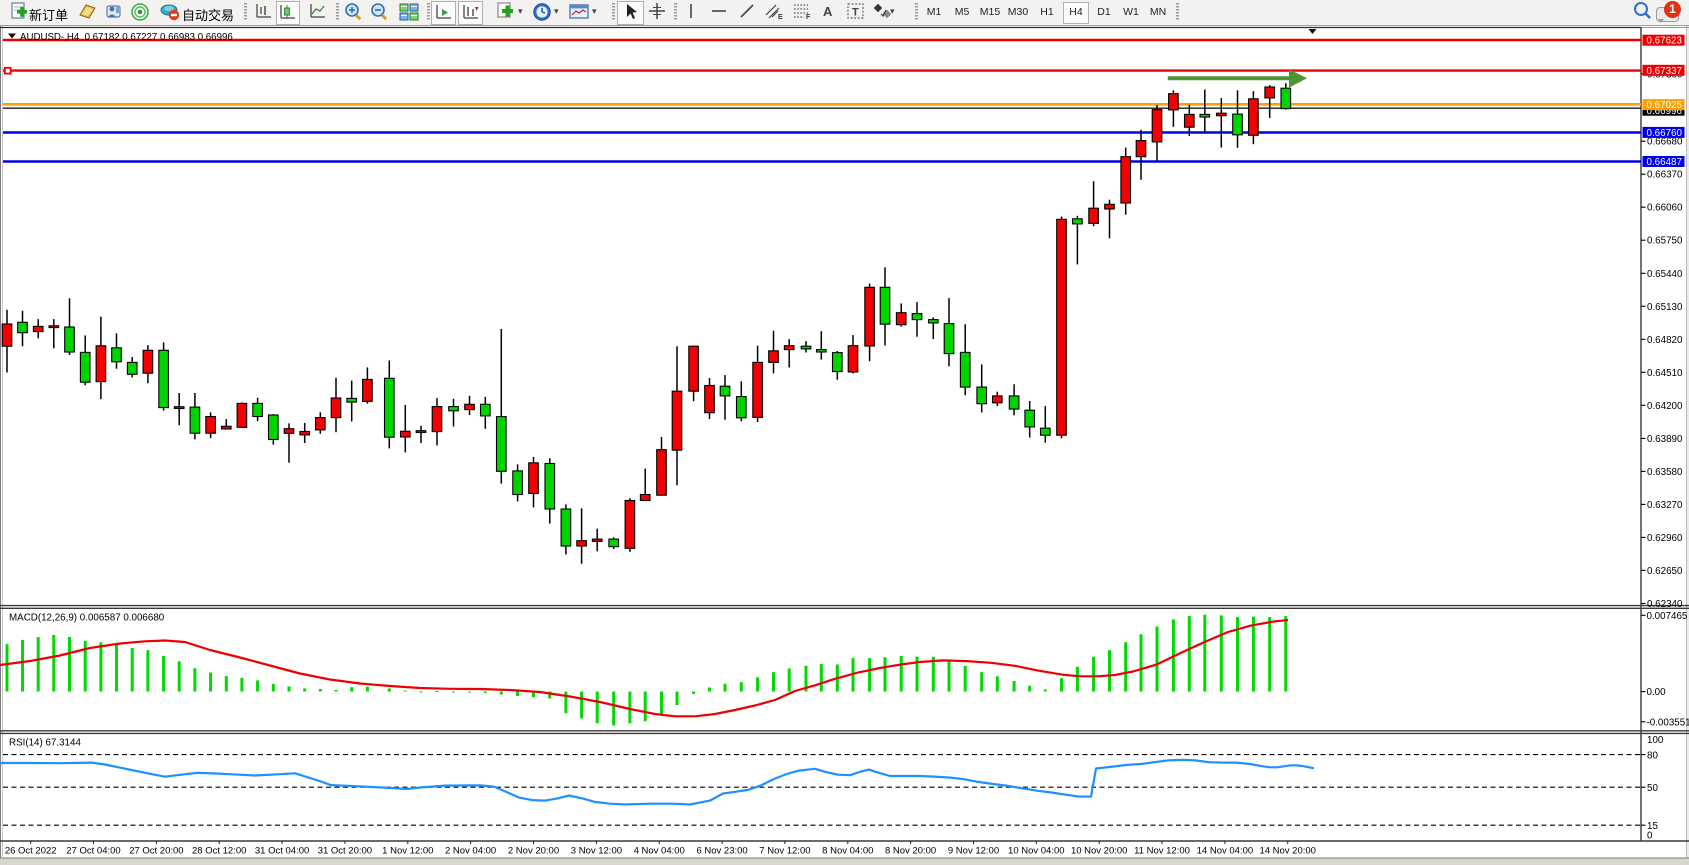 The height and width of the screenshot is (865, 1689). I want to click on svg-text: 0.64200, so click(1665, 406).